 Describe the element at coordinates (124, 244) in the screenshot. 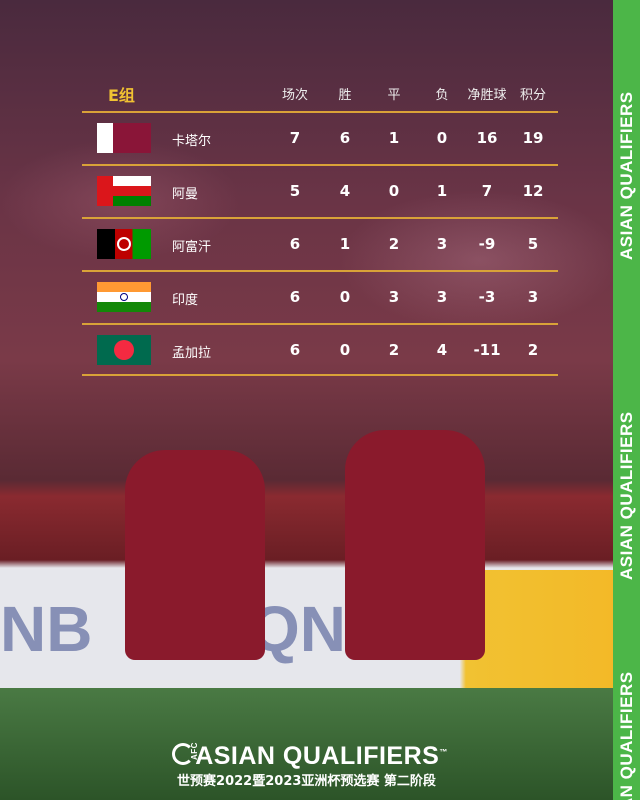

I see `afghanistan-flag` at that location.